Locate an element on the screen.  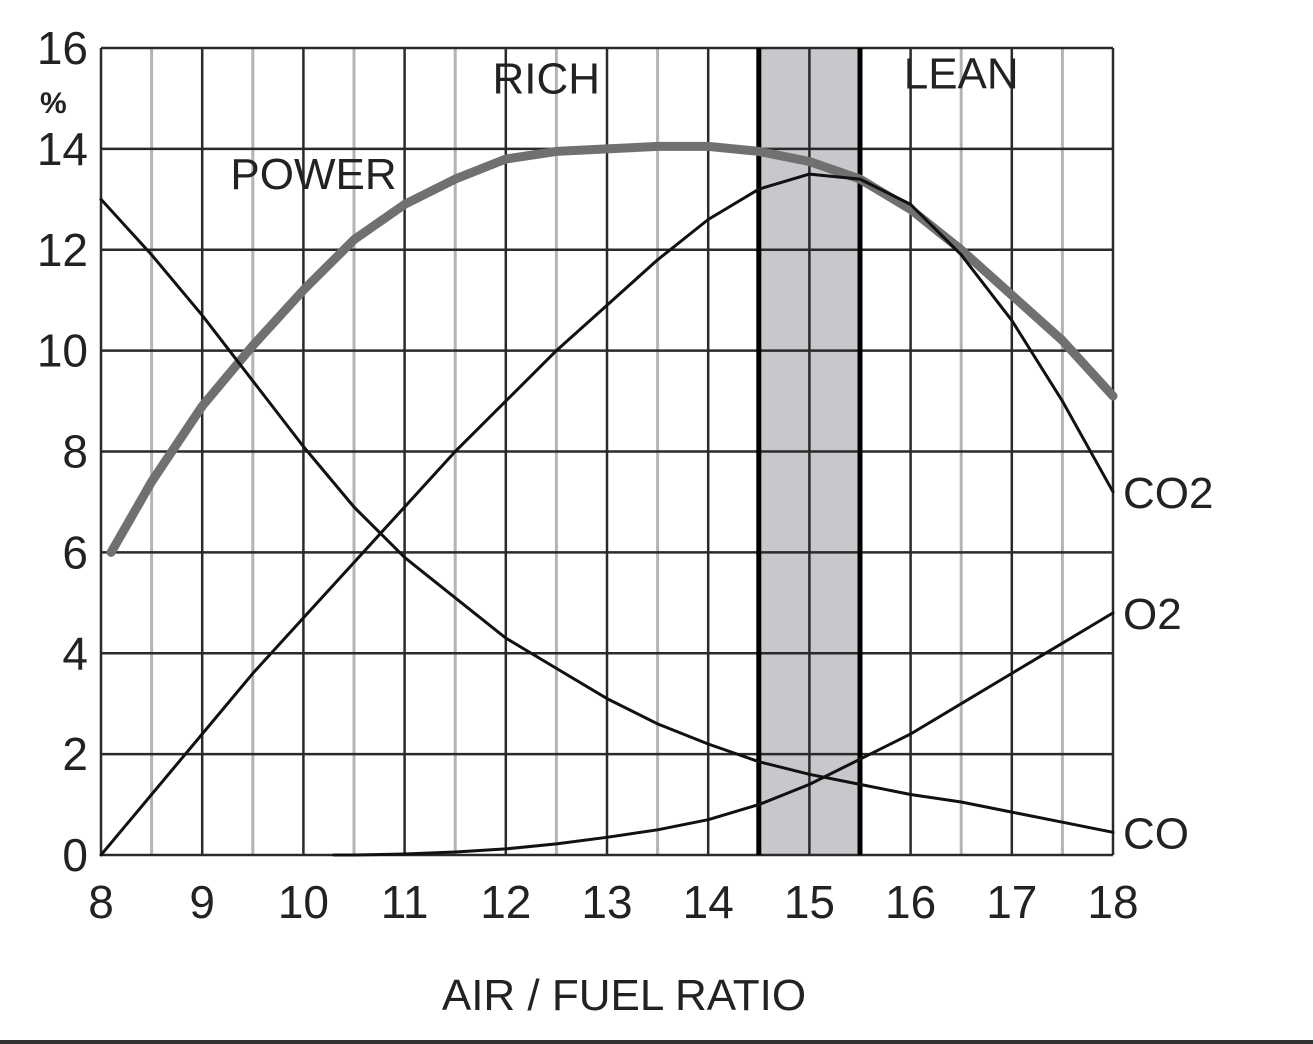
x-tick-label: 13 is located at coordinates (606, 902).